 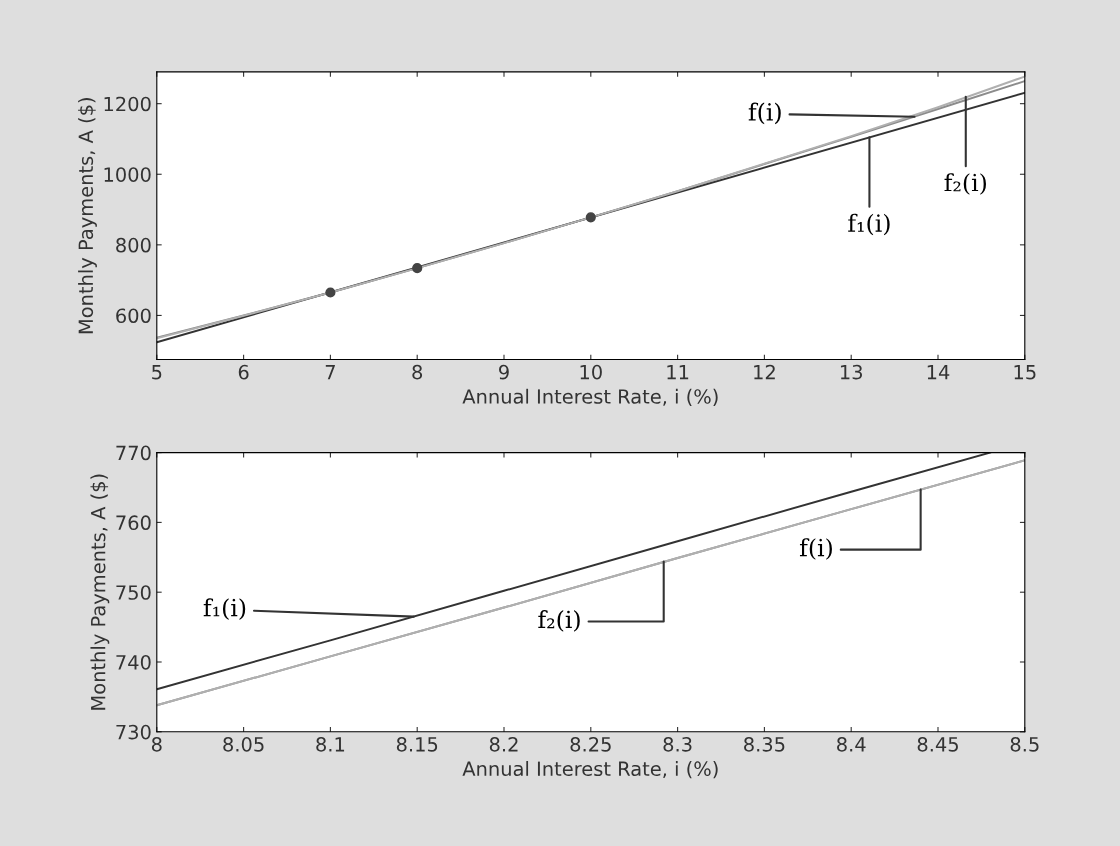 I want to click on y-tick-label: 1200, so click(x=127, y=104).